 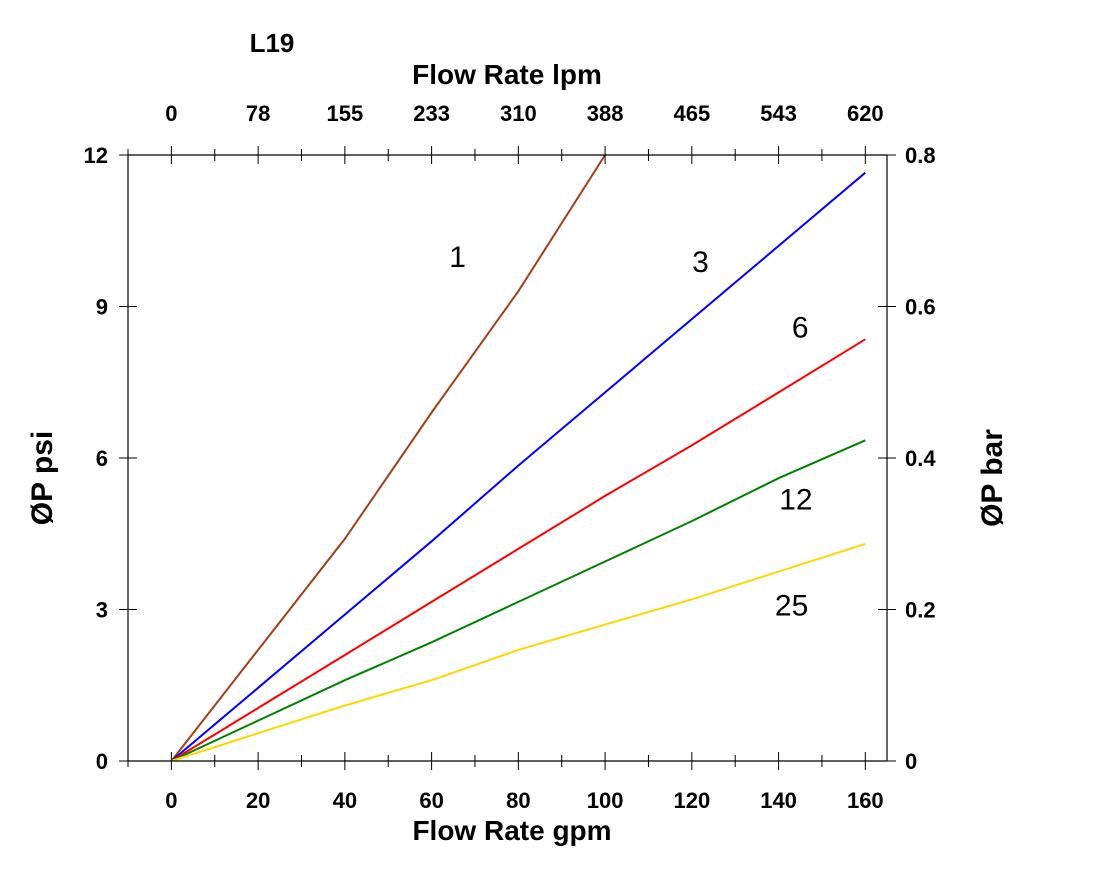 What do you see at coordinates (102, 610) in the screenshot?
I see `y-tick-label: 3` at bounding box center [102, 610].